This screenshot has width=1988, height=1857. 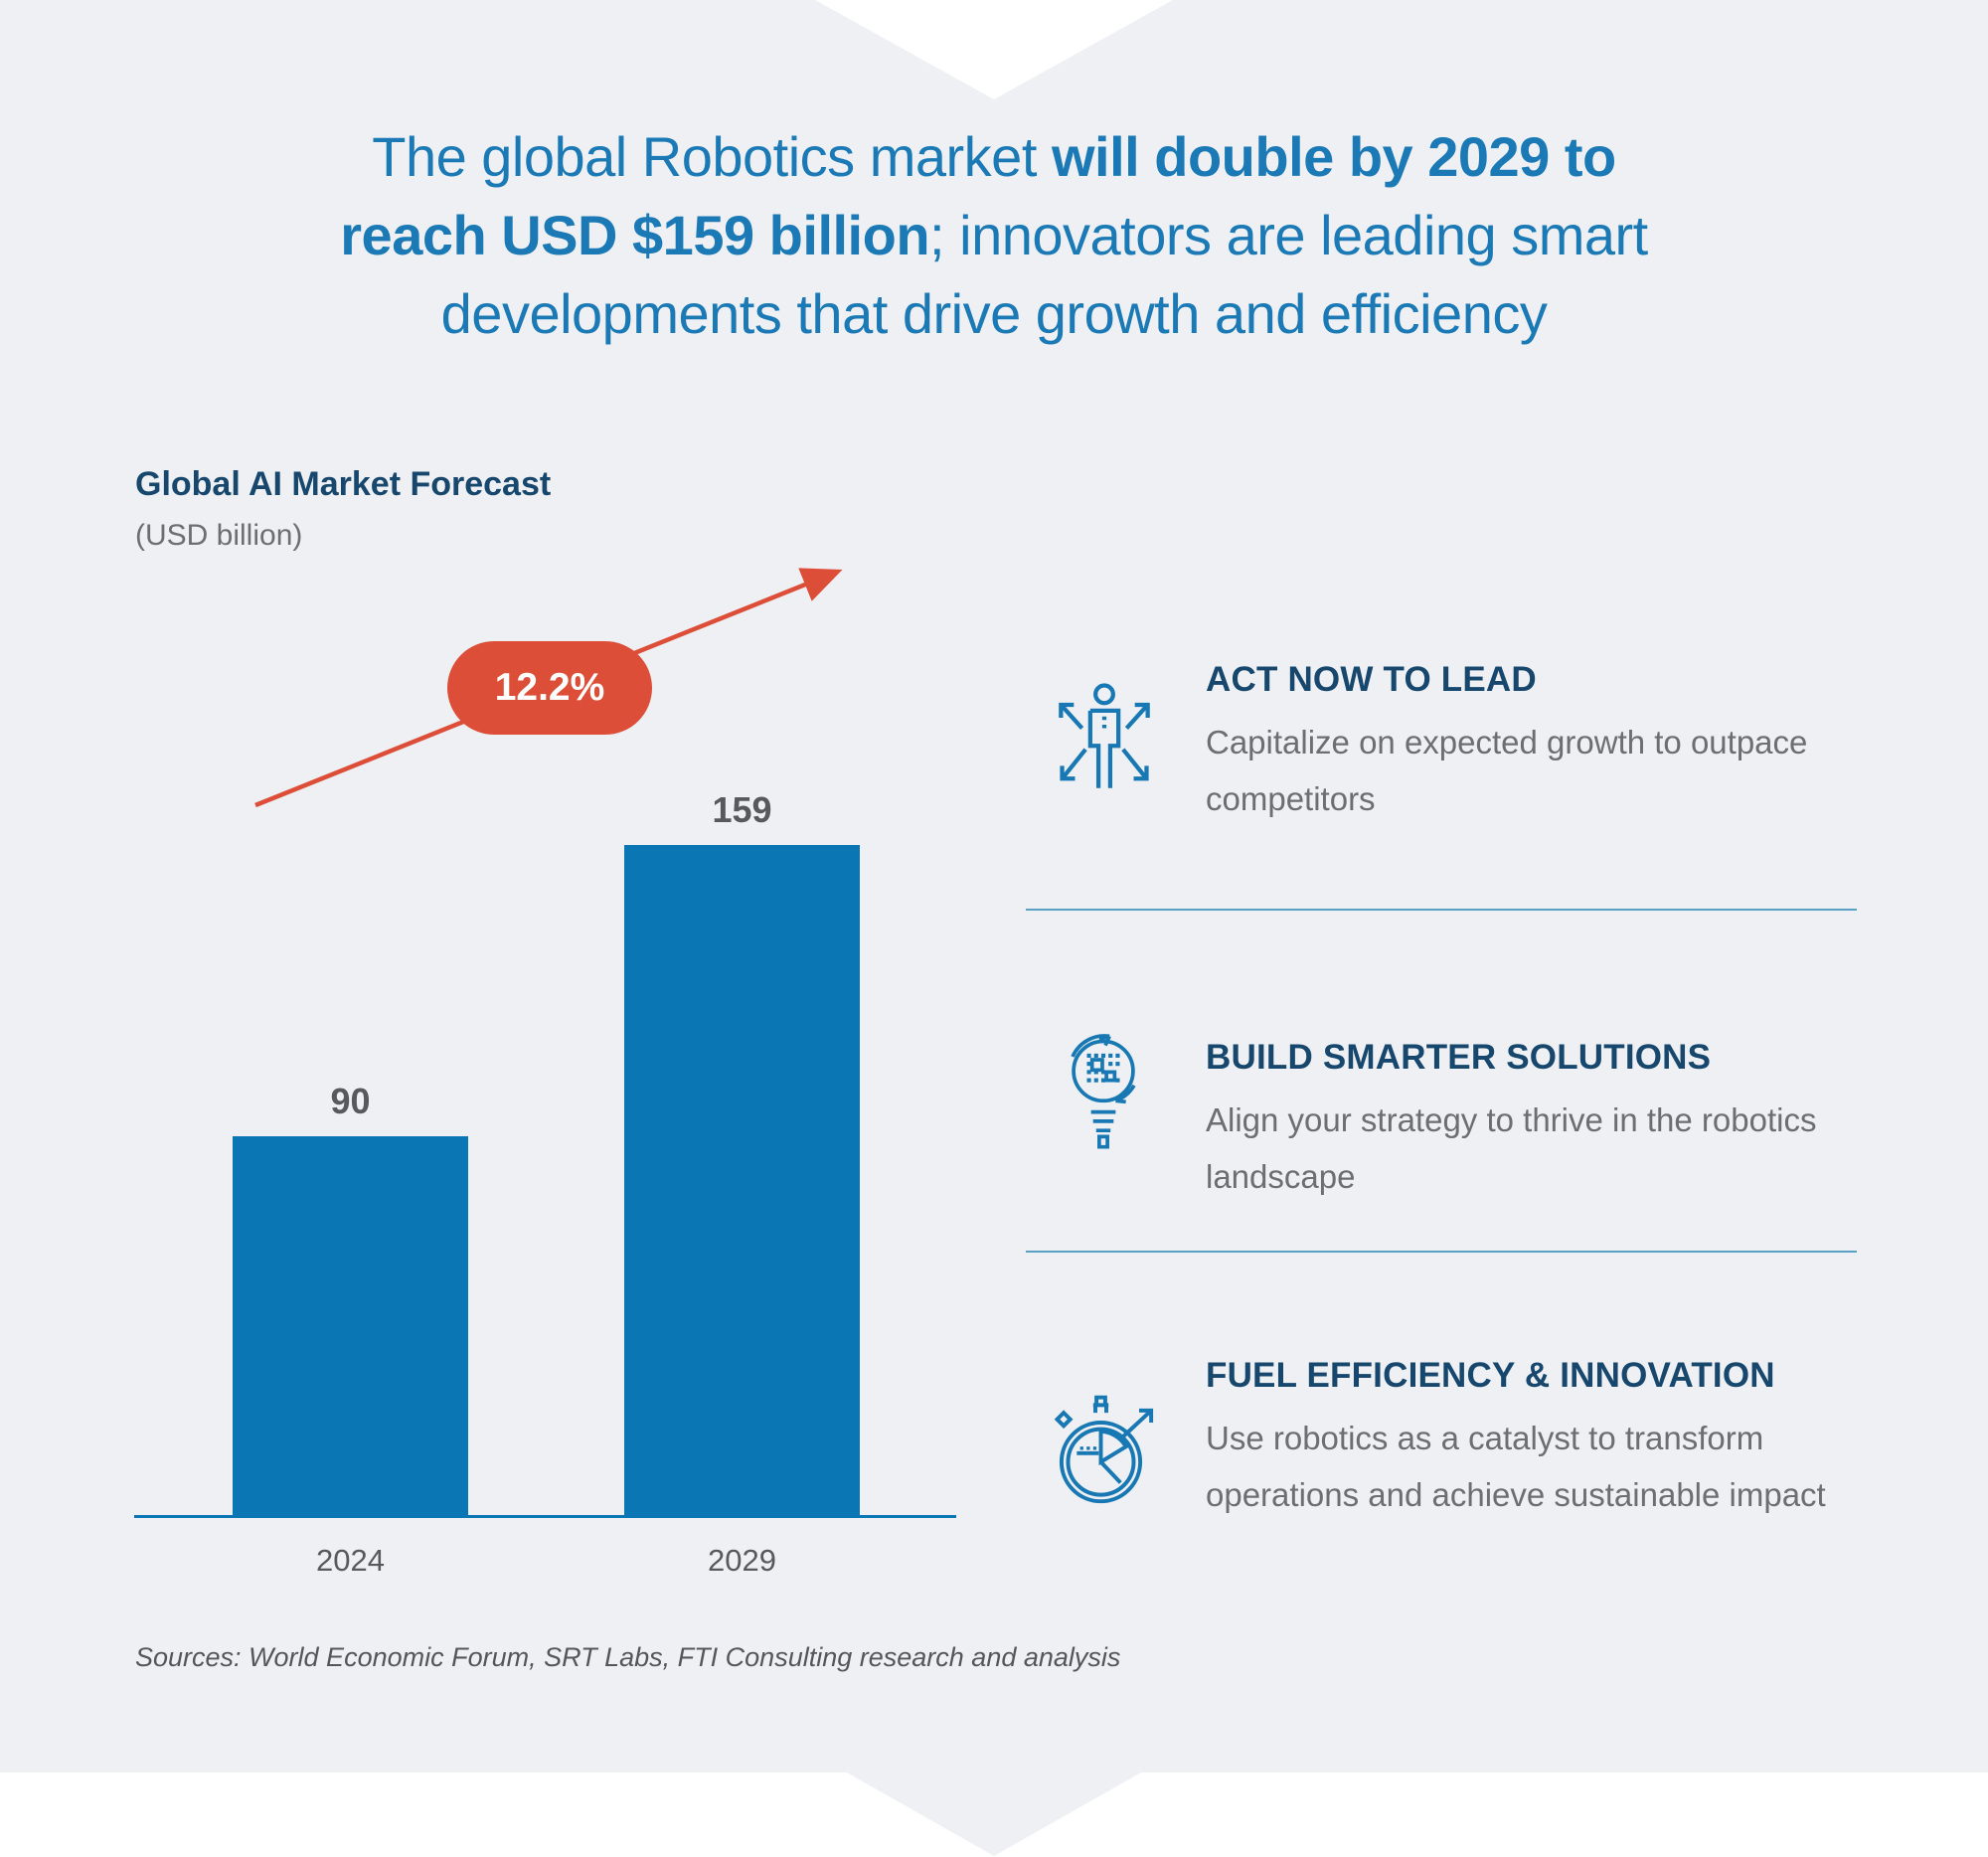 What do you see at coordinates (350, 1326) in the screenshot?
I see `bar-2024` at bounding box center [350, 1326].